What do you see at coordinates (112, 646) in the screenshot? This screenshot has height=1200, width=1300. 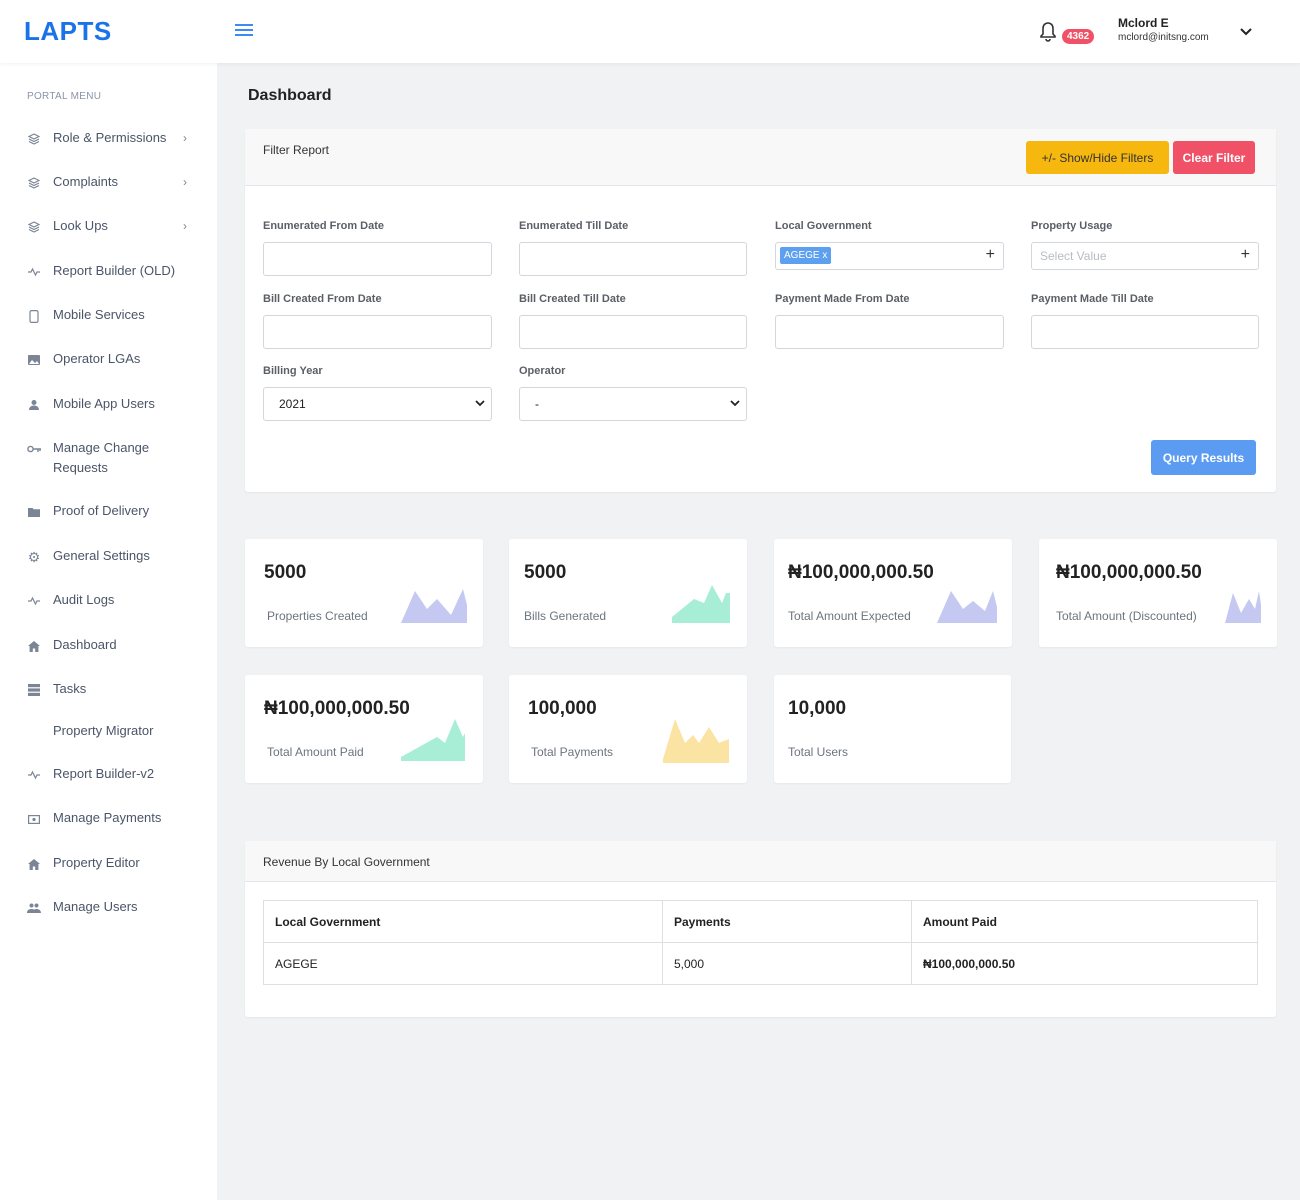 I see `sidebar-item-dashboard: Dashboard` at bounding box center [112, 646].